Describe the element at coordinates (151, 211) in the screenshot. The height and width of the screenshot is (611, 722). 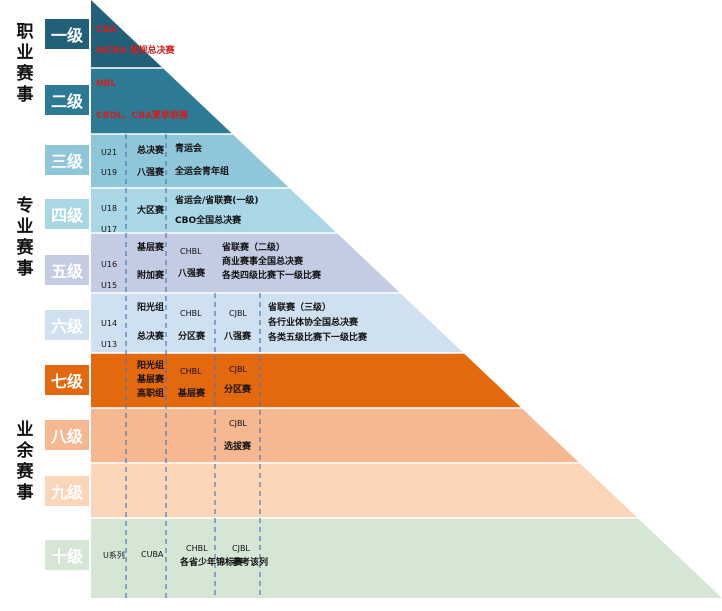
I see `cell-regional: 大区赛` at that location.